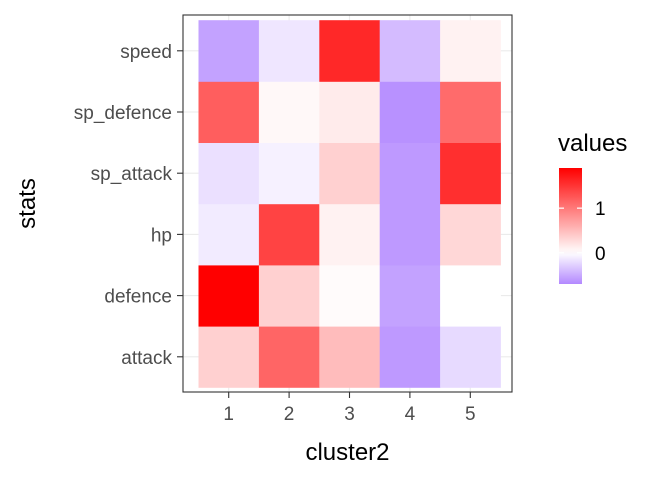 This screenshot has height=480, width=672. Describe the element at coordinates (132, 174) in the screenshot. I see `y-tick-label: sp_attack` at that location.